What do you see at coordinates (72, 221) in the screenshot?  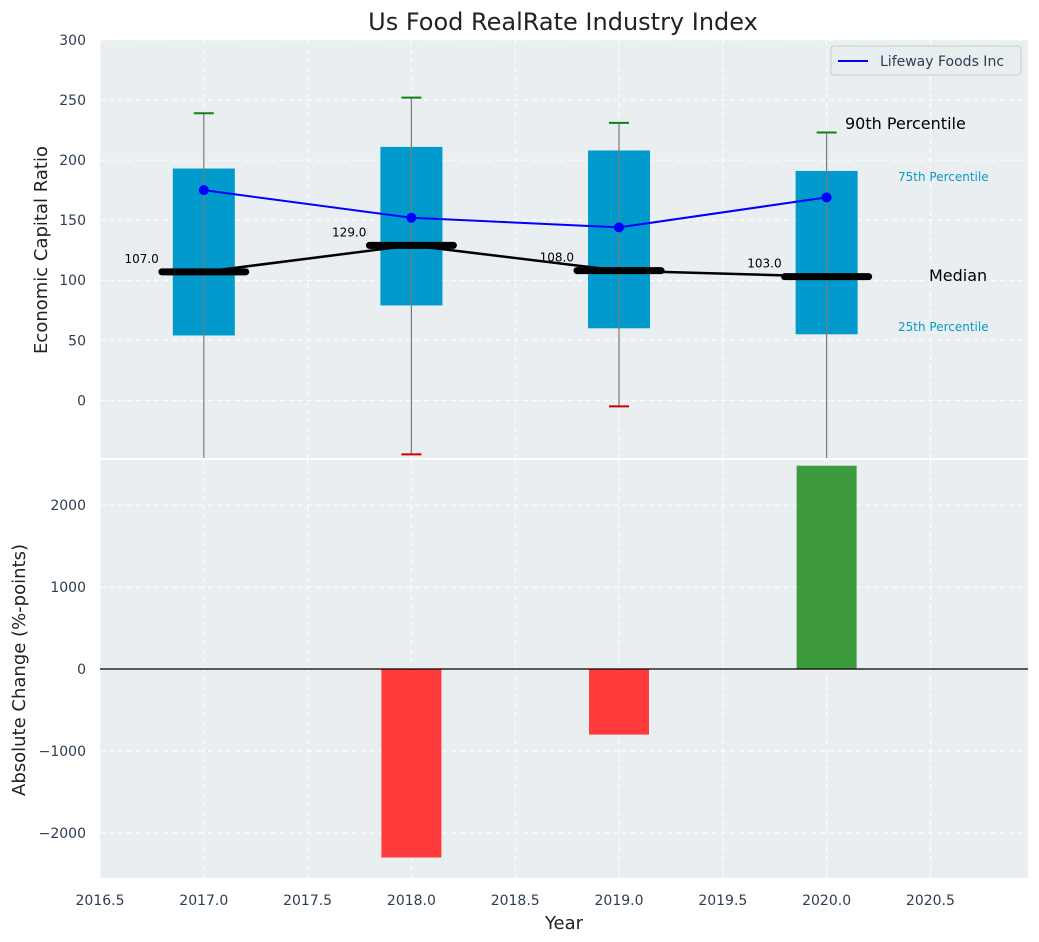 I see `top-y-tick-label: 150` at bounding box center [72, 221].